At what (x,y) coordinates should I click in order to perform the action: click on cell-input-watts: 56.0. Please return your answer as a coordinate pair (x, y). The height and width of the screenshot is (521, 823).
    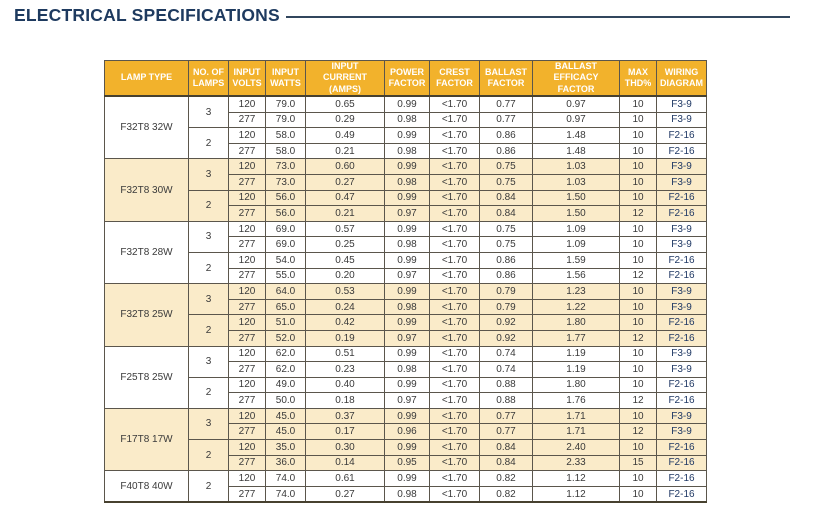
    Looking at the image, I should click on (285, 198).